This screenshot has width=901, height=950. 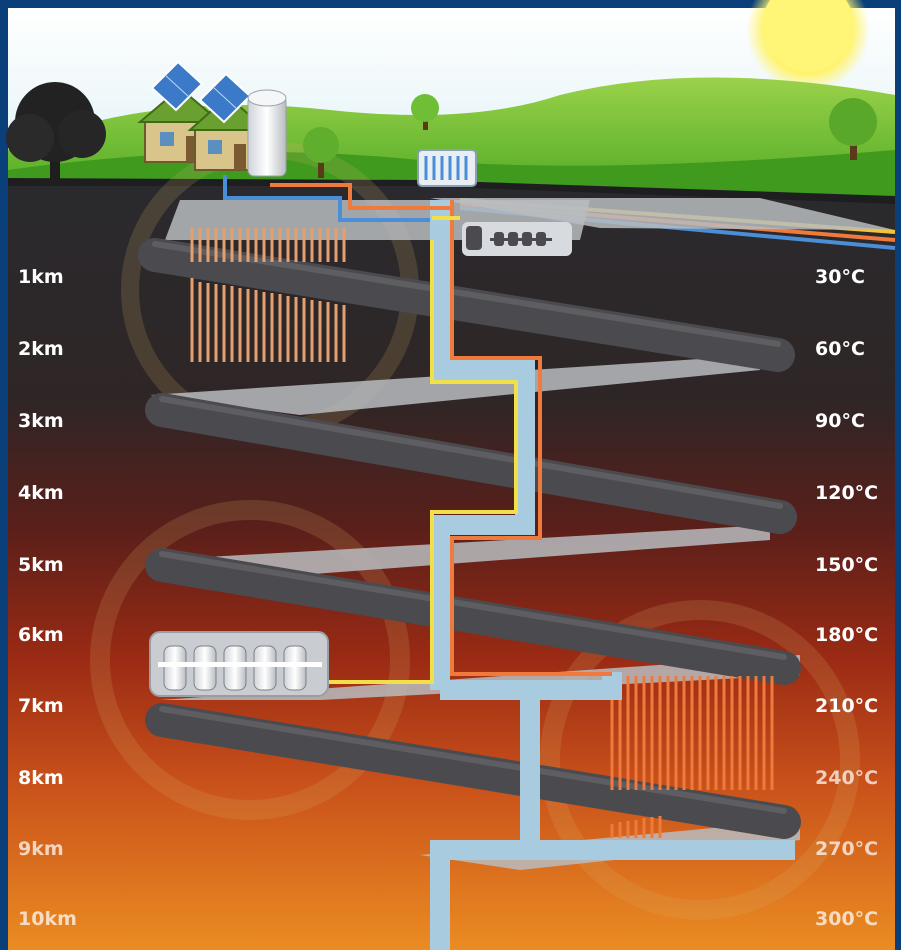 What do you see at coordinates (41, 349) in the screenshot?
I see `depth-label: 2km` at bounding box center [41, 349].